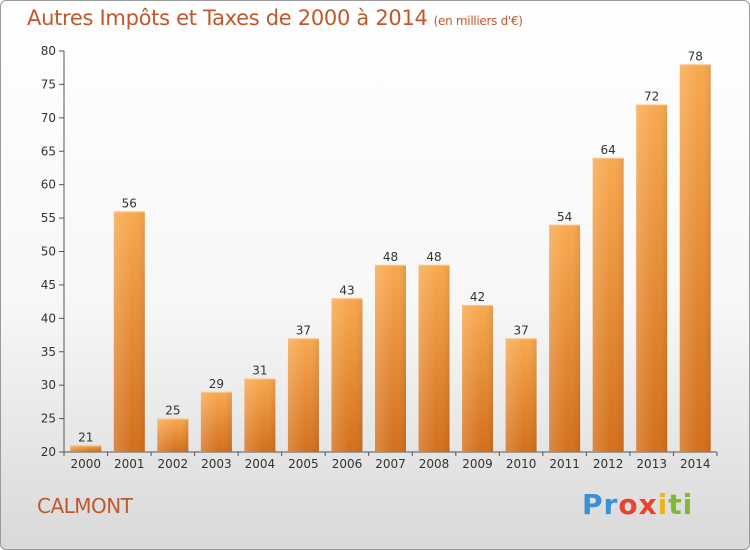 Image resolution: width=750 pixels, height=550 pixels. I want to click on bar-value-label: 29, so click(216, 384).